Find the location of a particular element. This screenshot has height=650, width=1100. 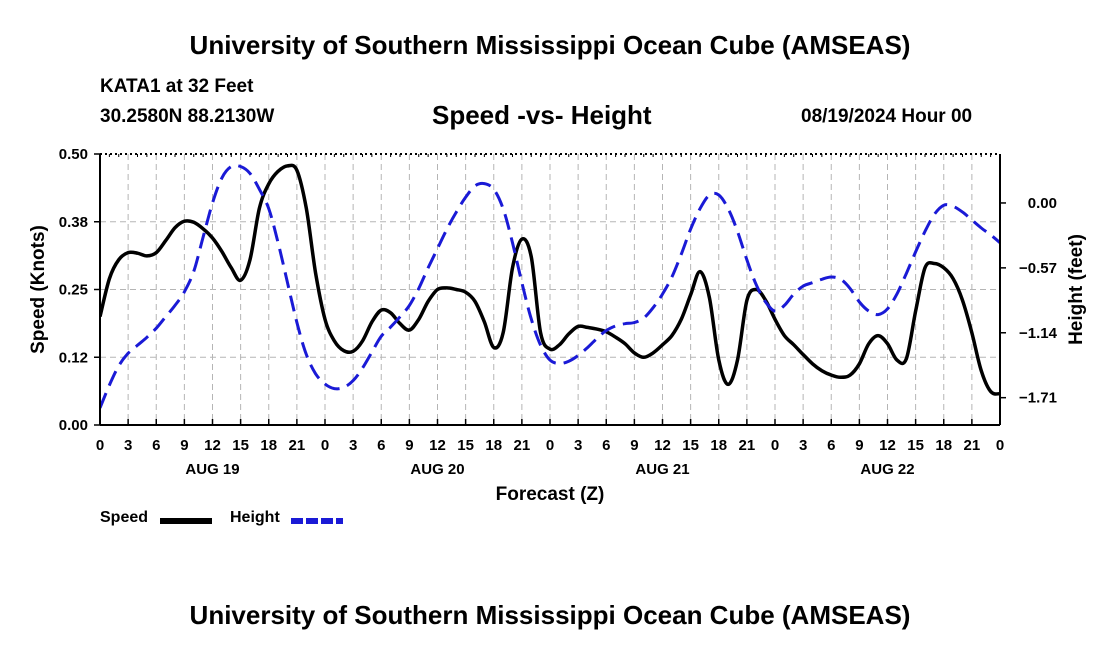

day-label: AUG 22 is located at coordinates (887, 469).